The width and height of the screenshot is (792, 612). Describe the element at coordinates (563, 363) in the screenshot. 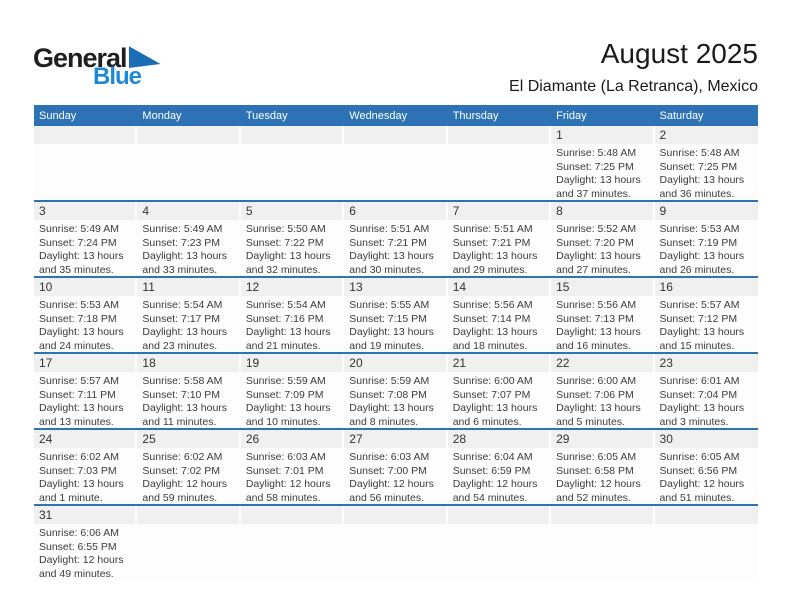

I see `day-number: 22` at that location.